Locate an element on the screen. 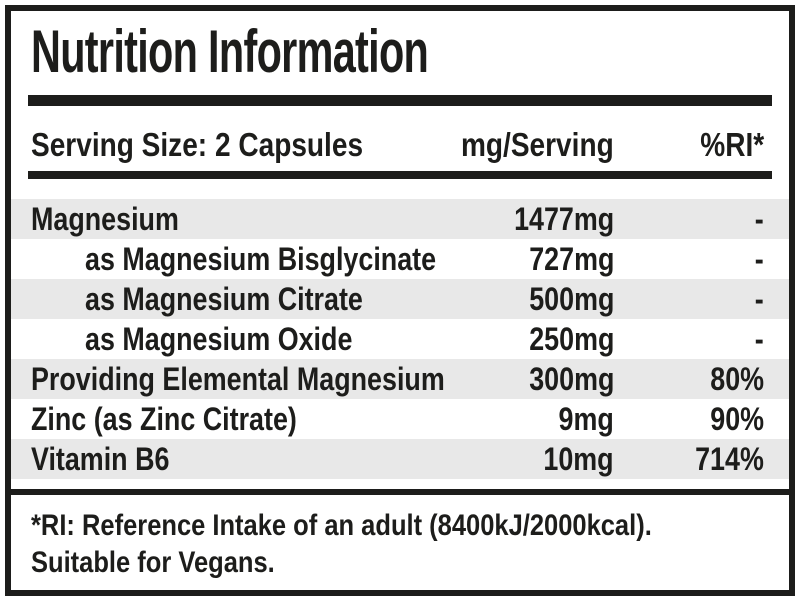 Image resolution: width=800 pixels, height=601 pixels. nutrient-name: Vitamin B6 is located at coordinates (100, 459).